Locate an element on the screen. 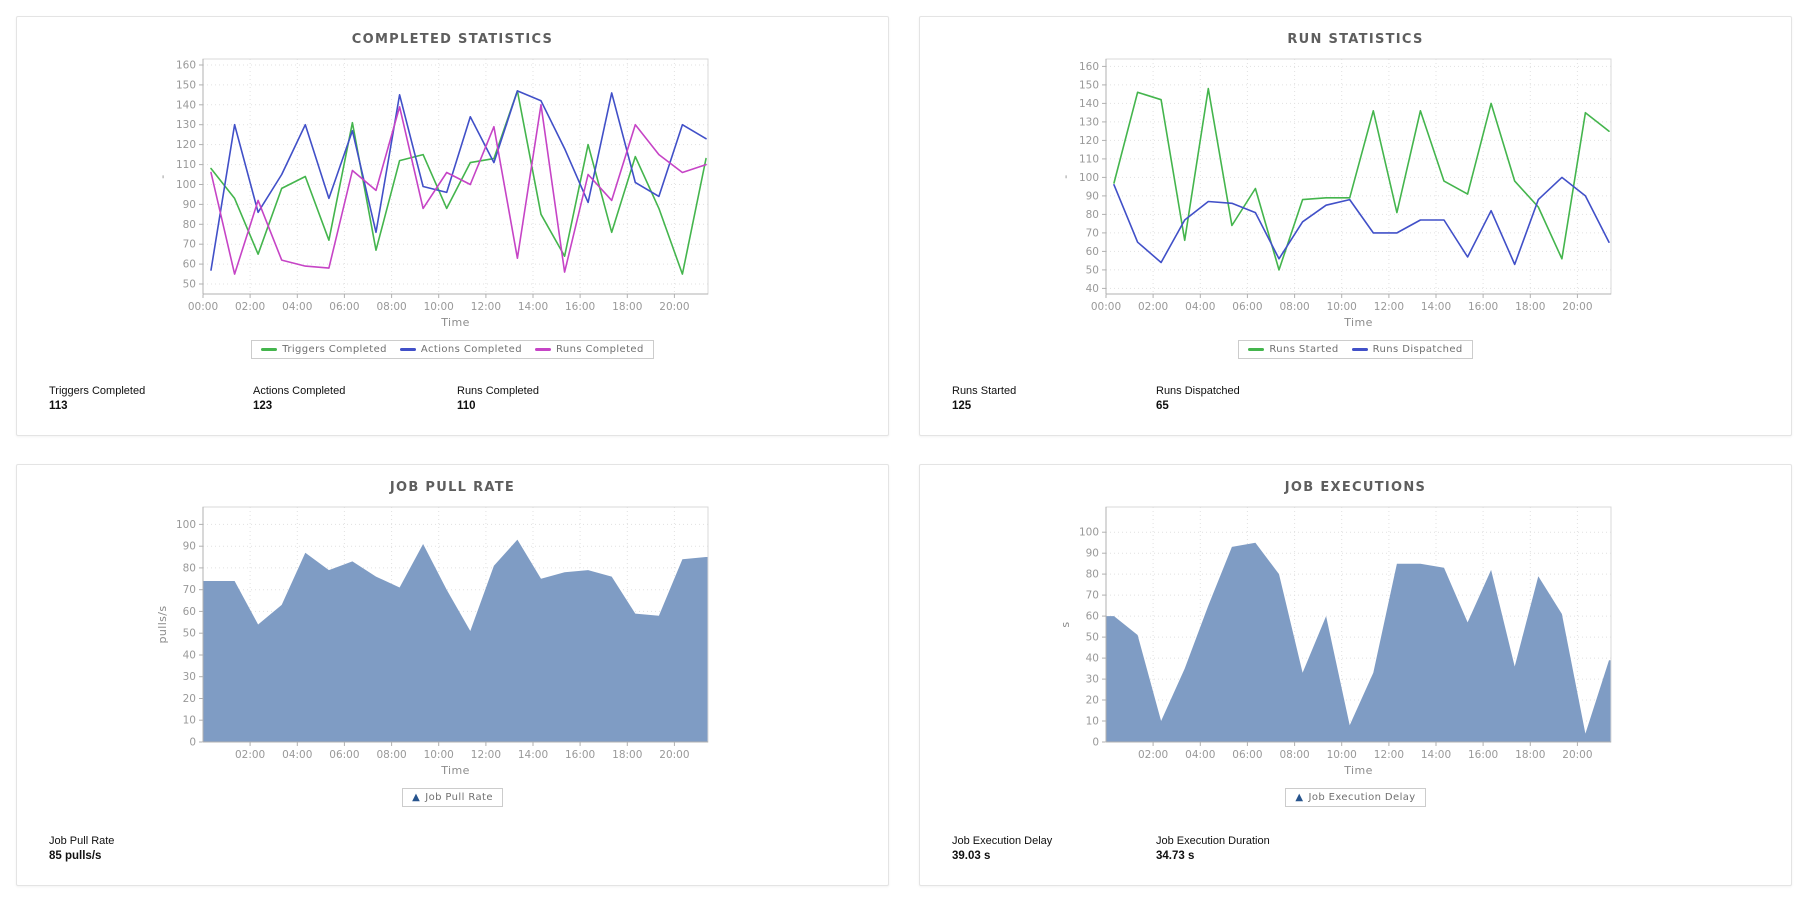 The image size is (1808, 902). stat-label: Actions Completed is located at coordinates (299, 391).